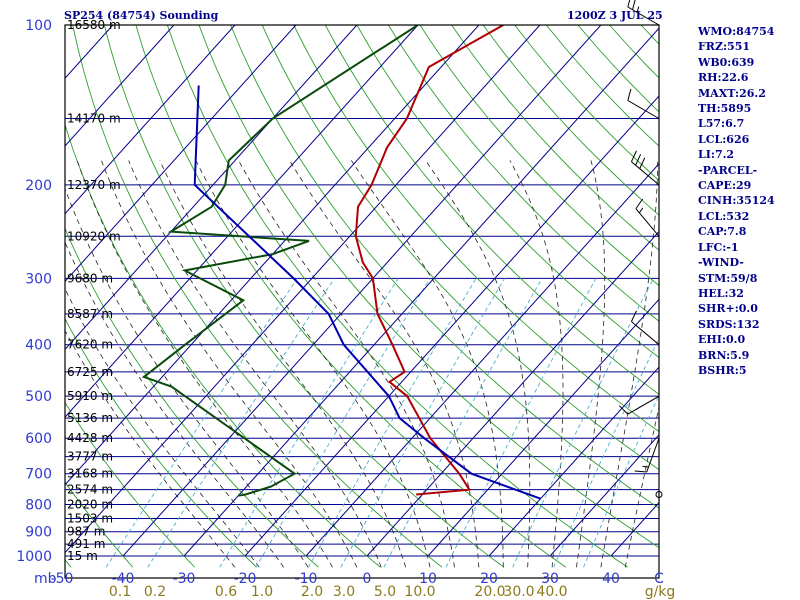  I want to click on index-line: LCL:532, so click(724, 216).